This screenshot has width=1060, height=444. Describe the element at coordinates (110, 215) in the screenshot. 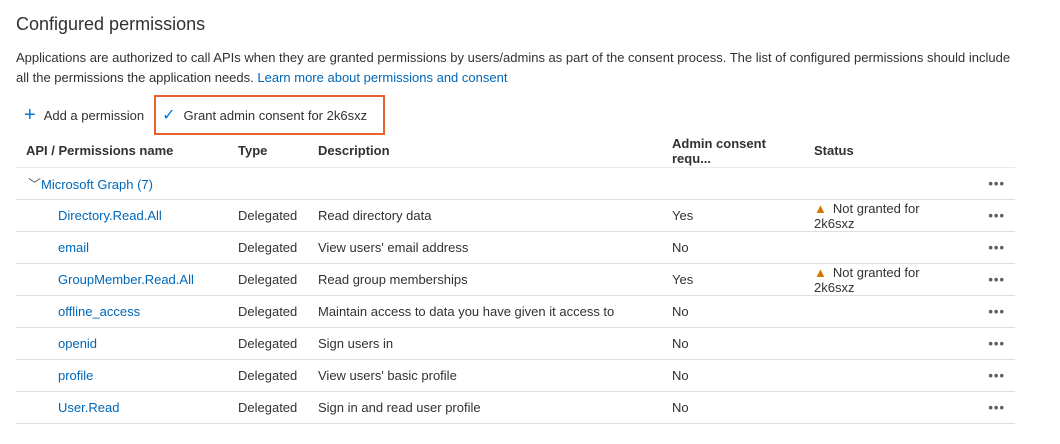

I see `permission-link: Directory.Read.All` at that location.